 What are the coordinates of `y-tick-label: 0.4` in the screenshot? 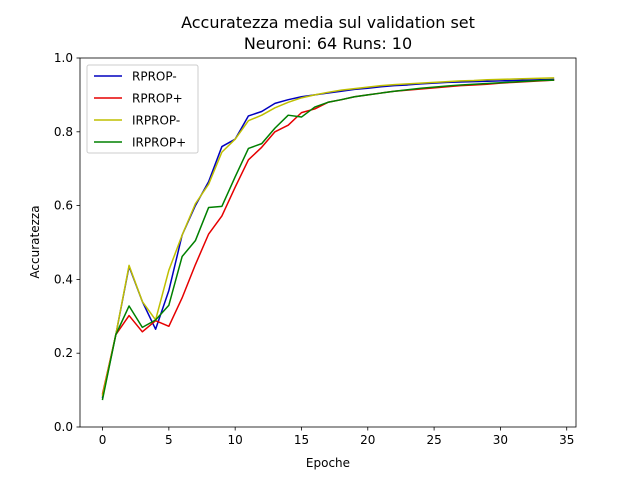 It's located at (63, 279).